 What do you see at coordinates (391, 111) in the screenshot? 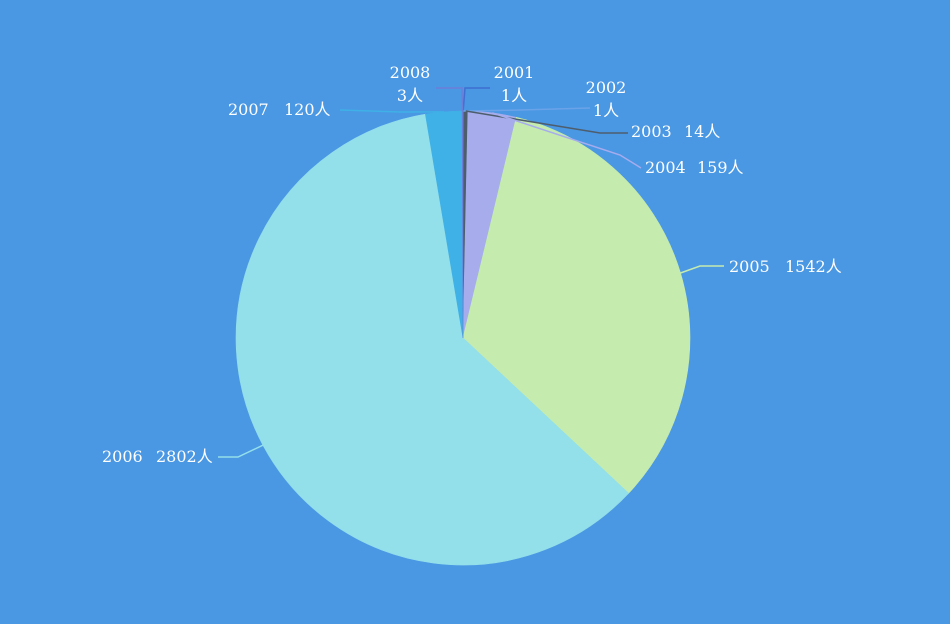
I see `leader-line-2007` at bounding box center [391, 111].